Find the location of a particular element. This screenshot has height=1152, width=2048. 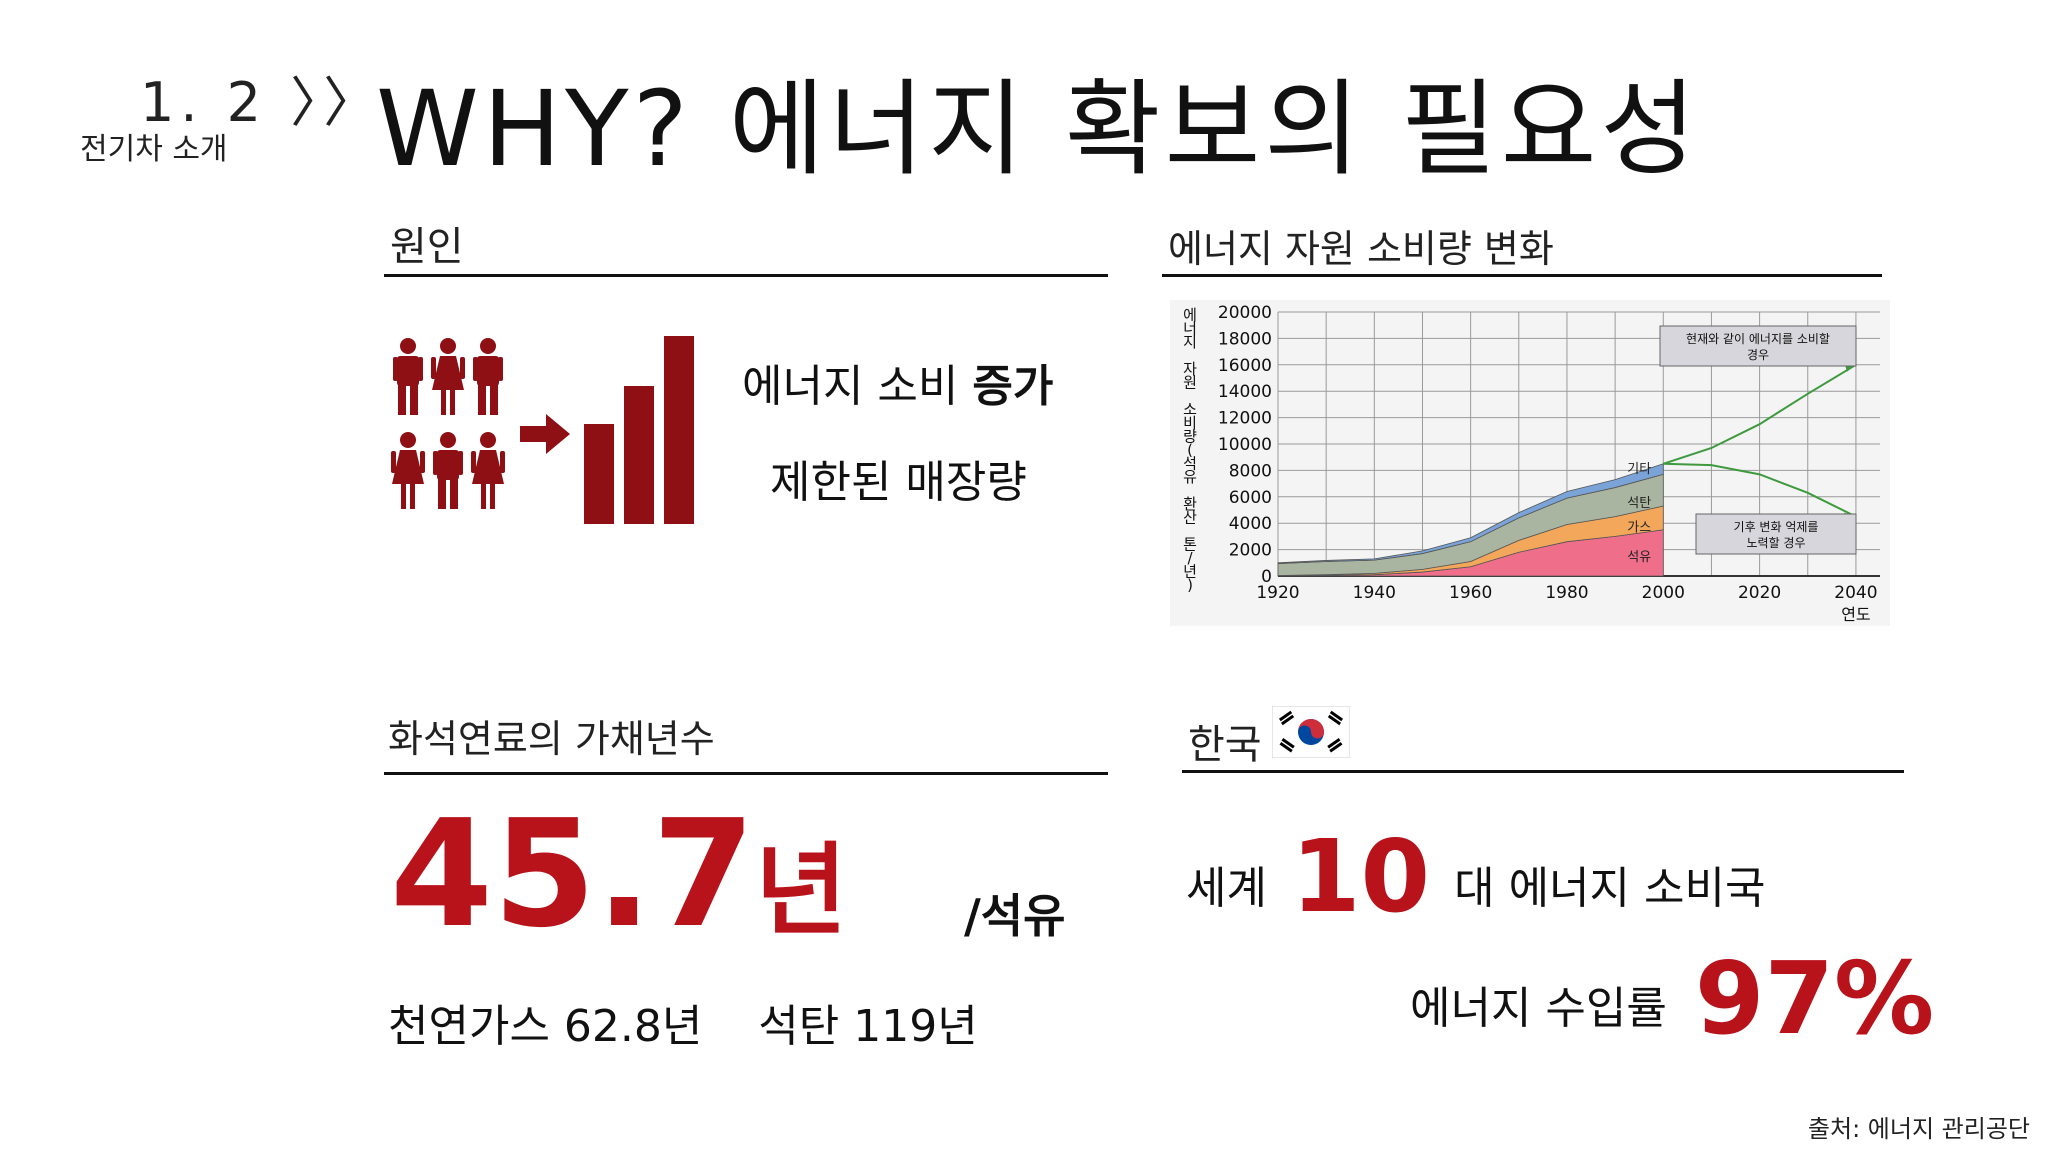

y-tick-label: 6000 is located at coordinates (1250, 498).